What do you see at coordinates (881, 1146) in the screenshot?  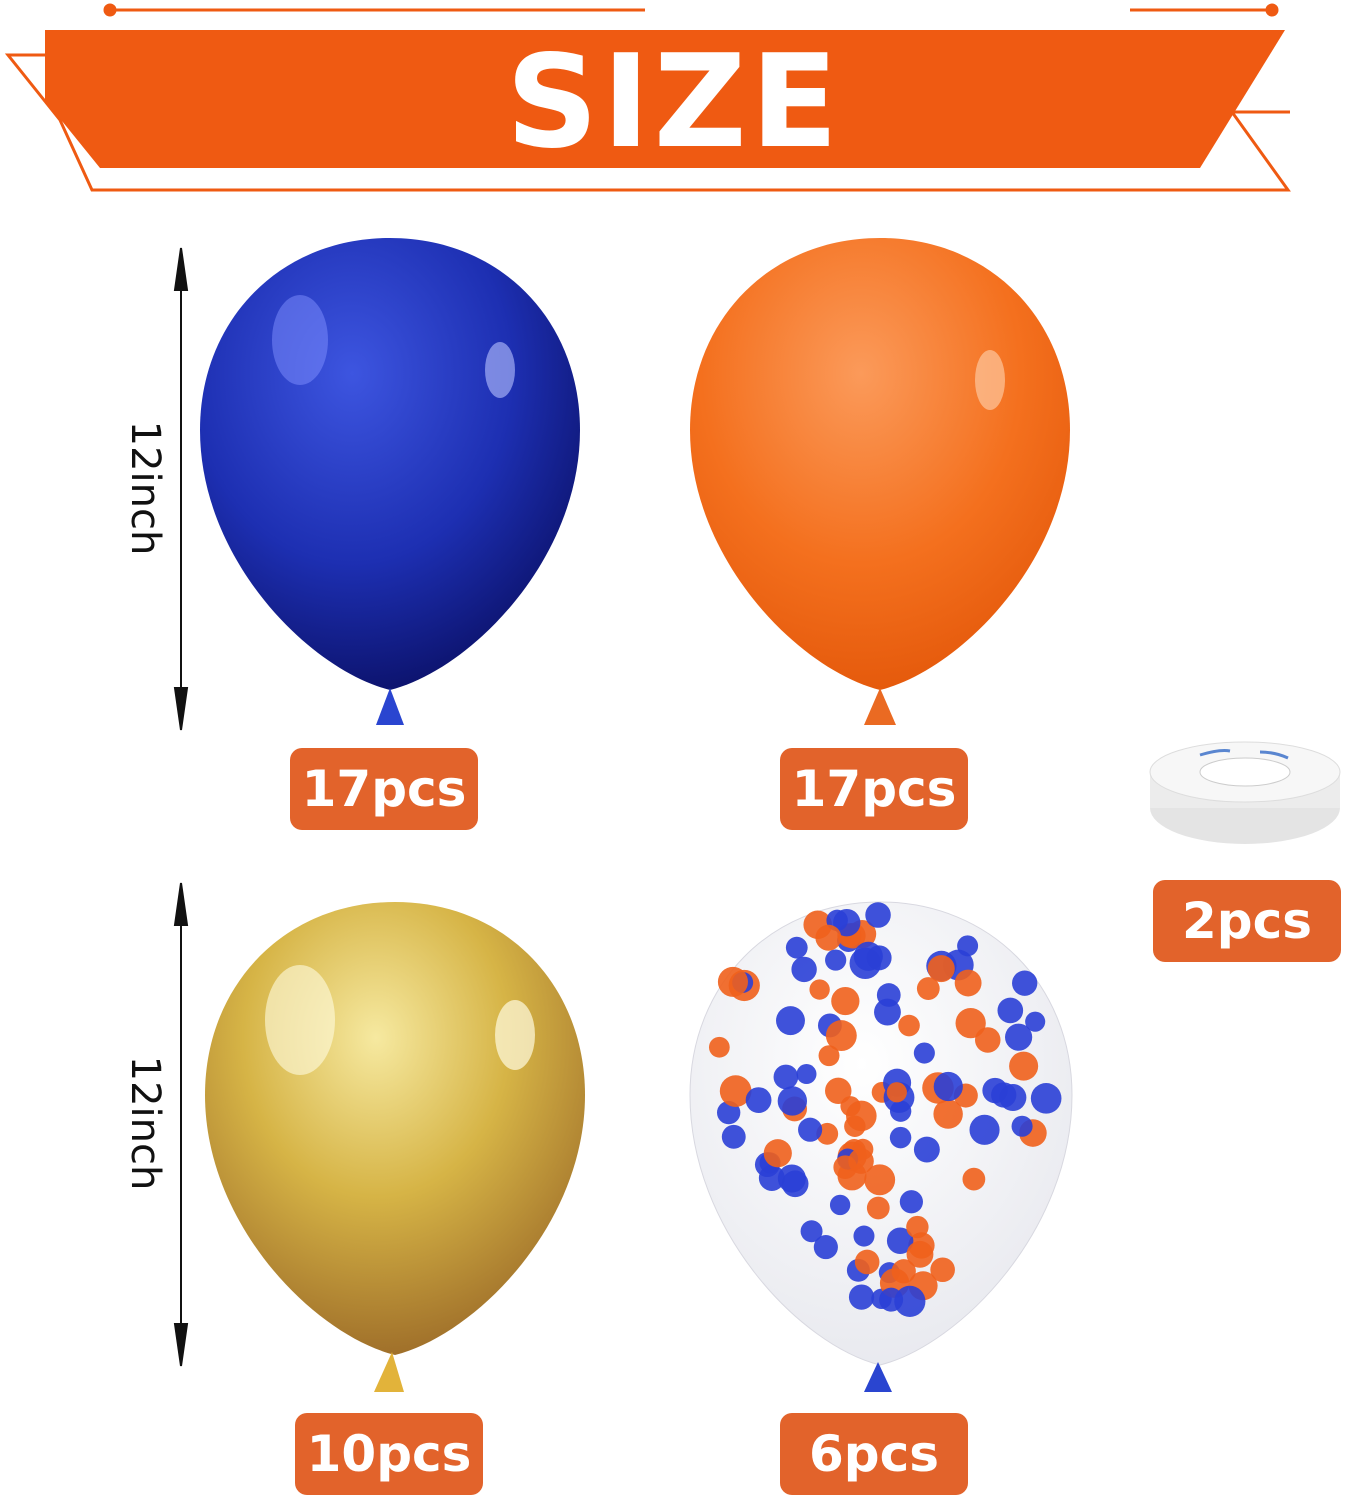 I see `confetti-balloon` at bounding box center [881, 1146].